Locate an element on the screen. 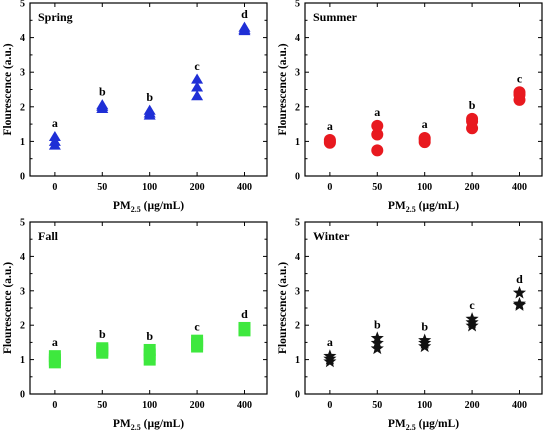 This screenshot has width=550, height=430. panel-title: Summer is located at coordinates (335, 17).